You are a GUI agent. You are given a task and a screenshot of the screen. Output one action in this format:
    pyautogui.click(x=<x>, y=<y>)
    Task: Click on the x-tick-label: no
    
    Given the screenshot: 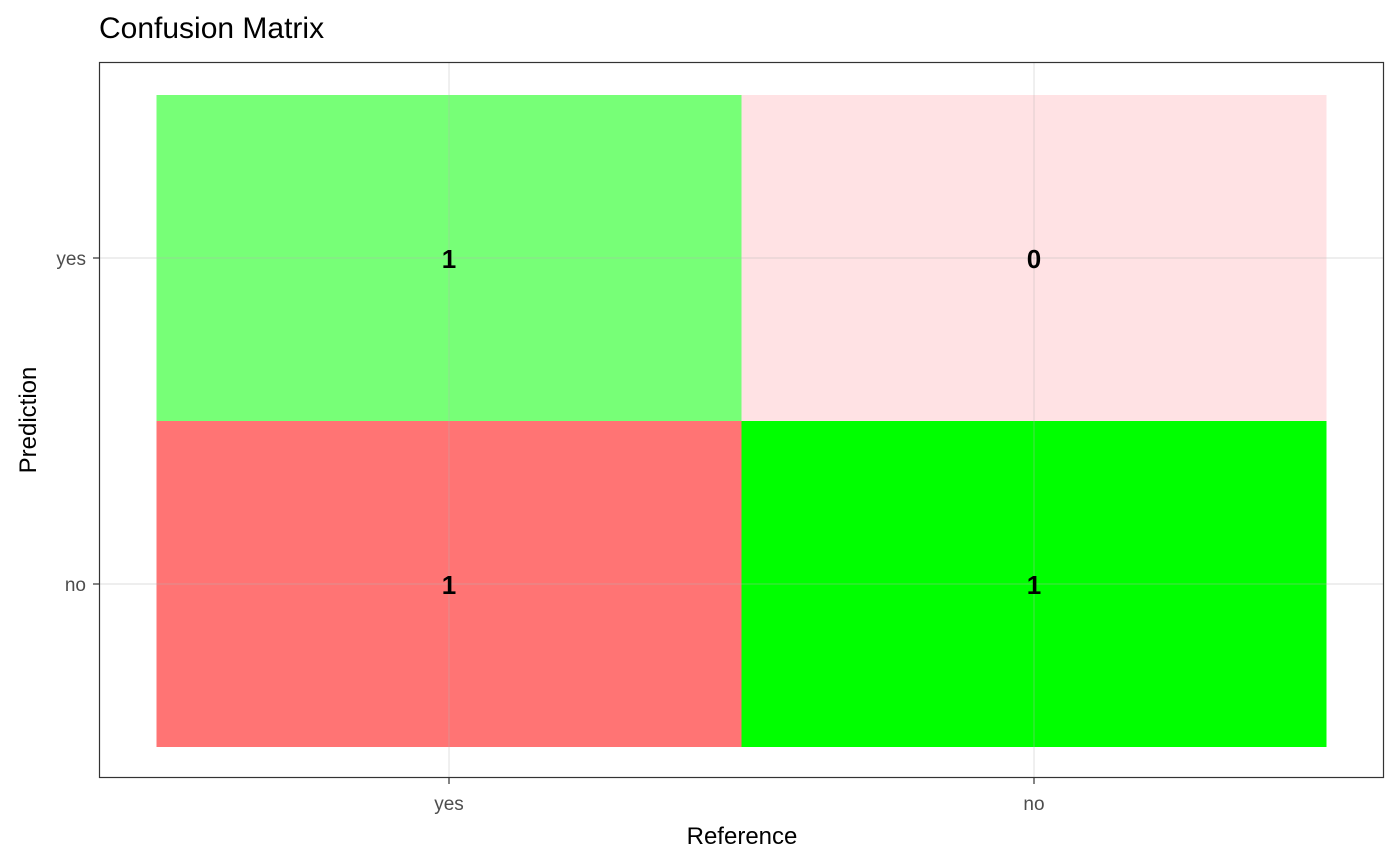 What is the action you would take?
    pyautogui.click(x=1033, y=804)
    